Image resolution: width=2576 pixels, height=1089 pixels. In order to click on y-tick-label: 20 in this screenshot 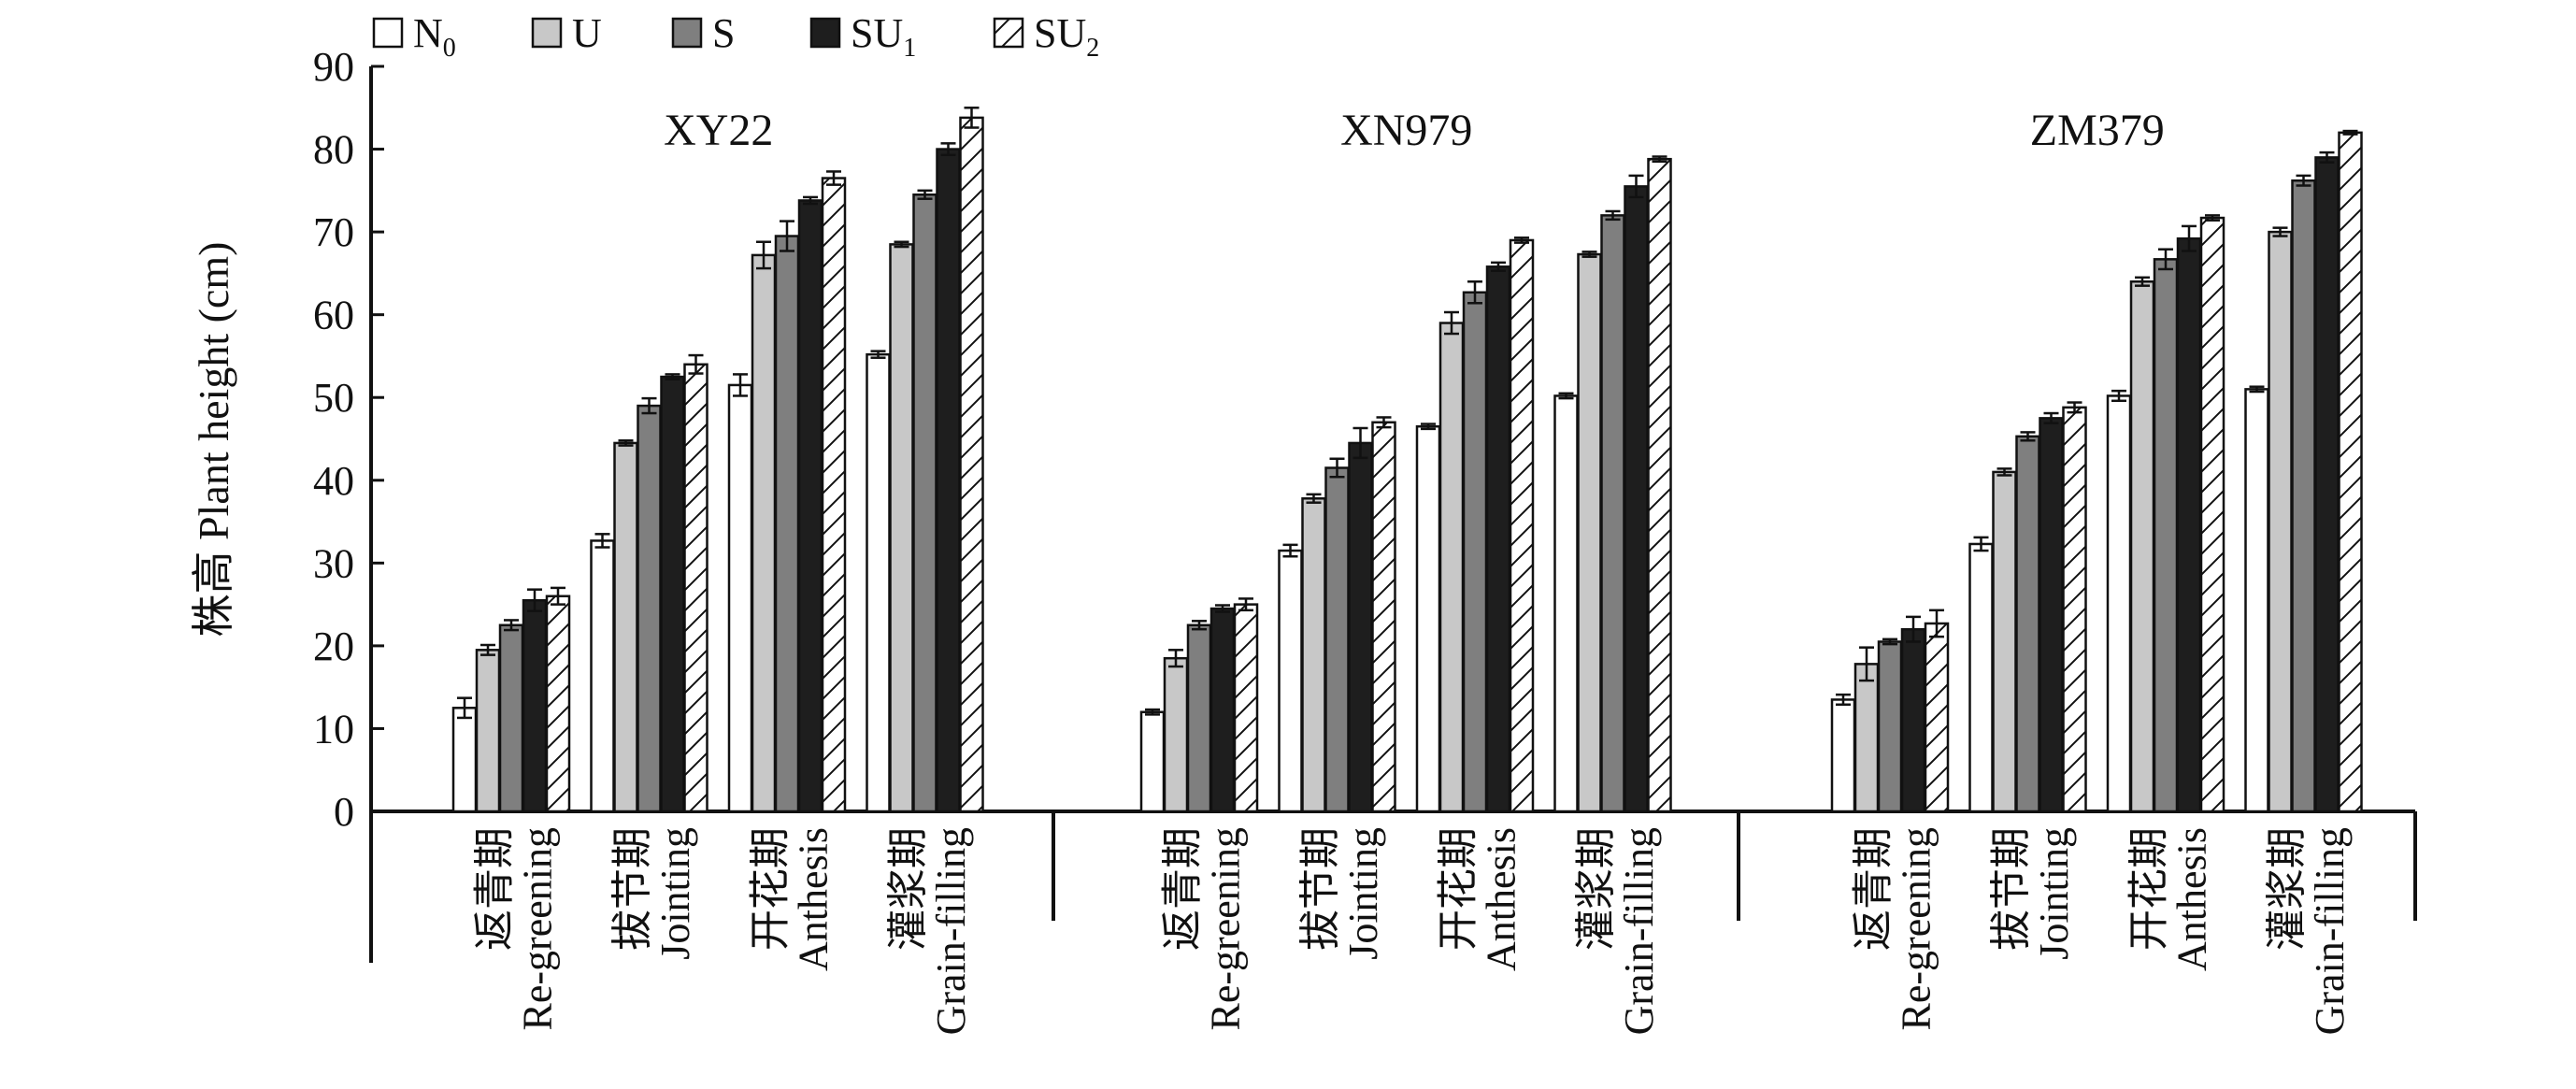, I will do `click(333, 646)`.